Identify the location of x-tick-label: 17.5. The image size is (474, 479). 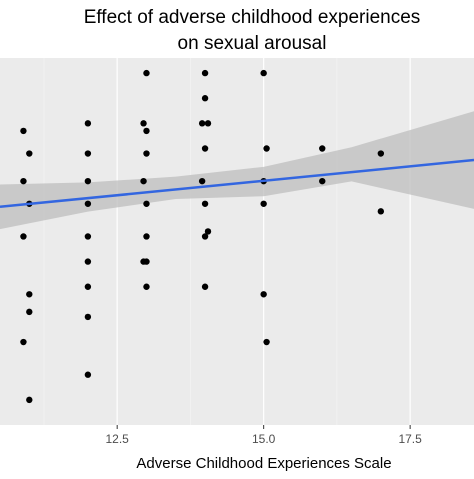
(410, 439).